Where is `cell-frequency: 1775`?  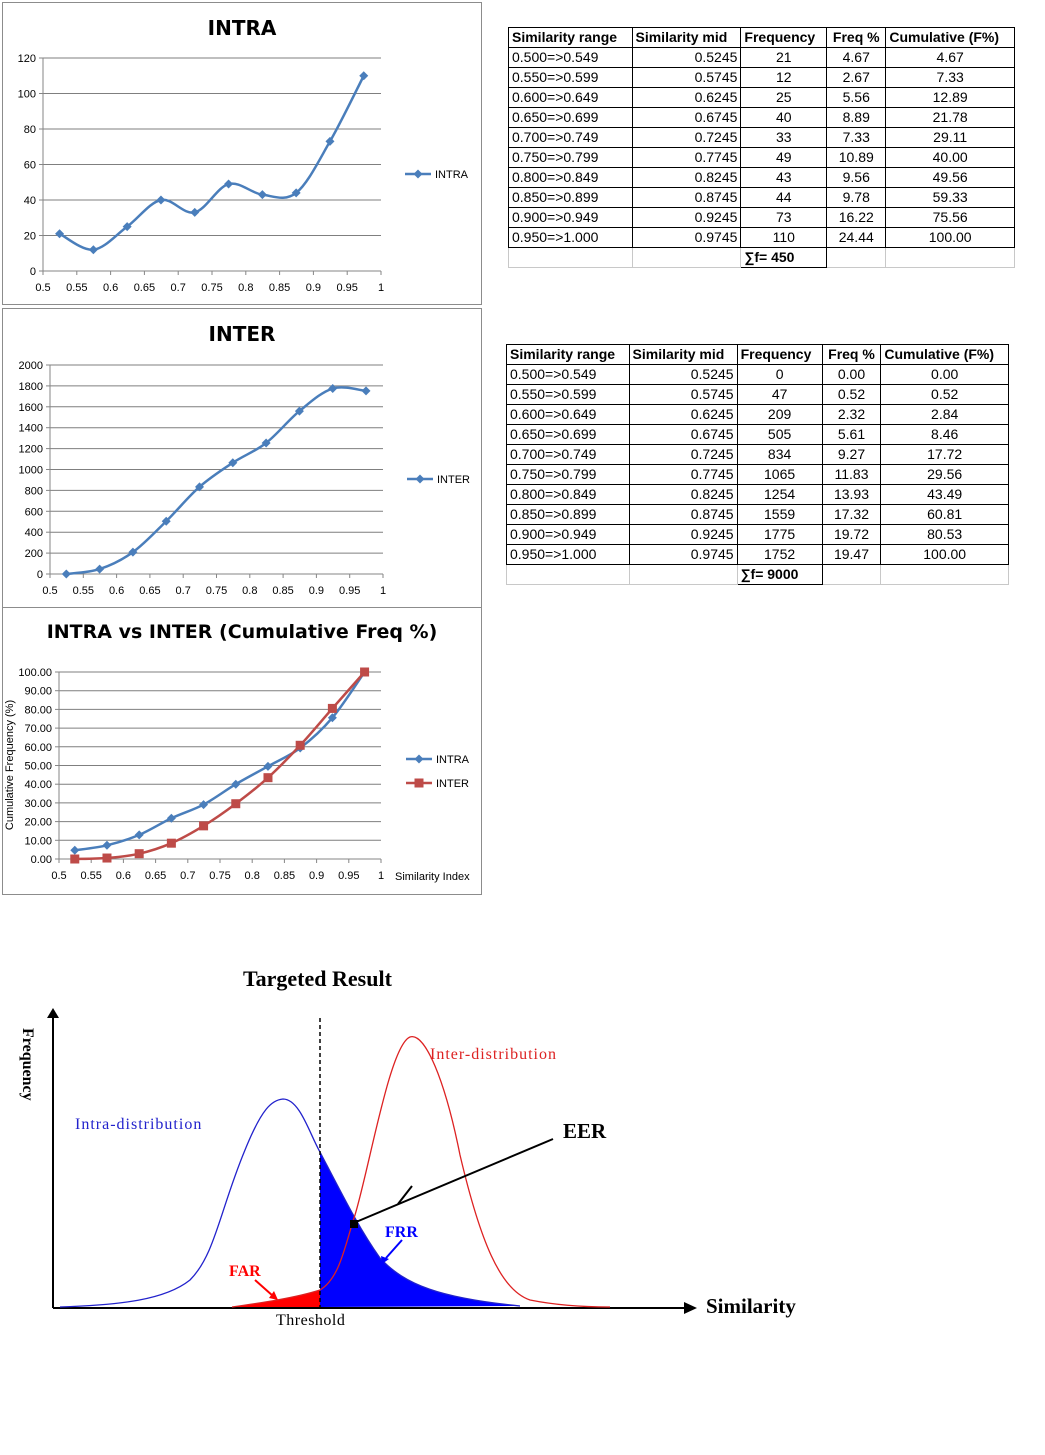
cell-frequency: 1775 is located at coordinates (779, 534).